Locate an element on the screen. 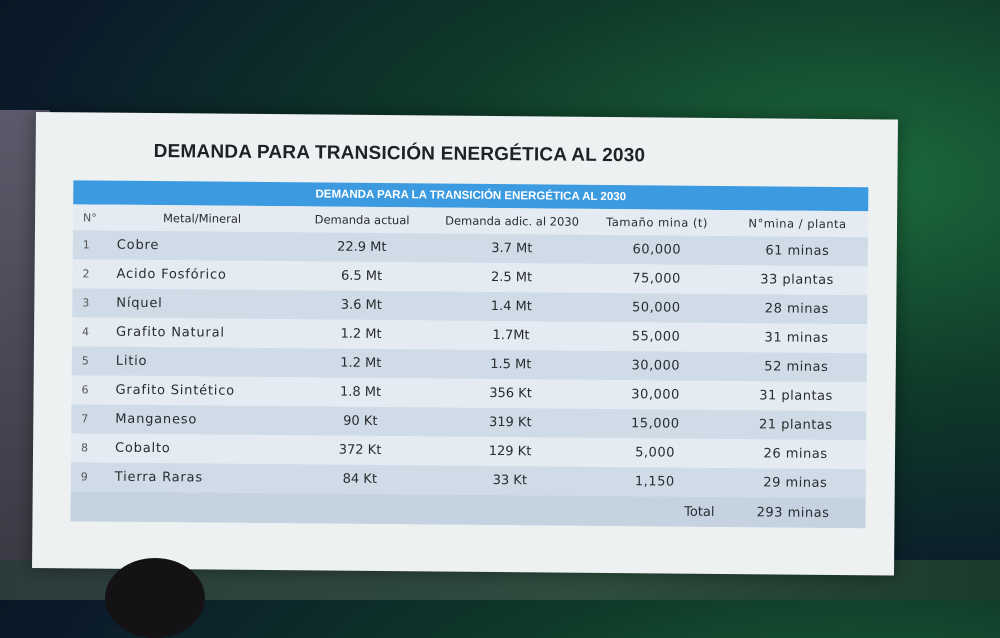  table-total-row: Total 293 minas is located at coordinates (468, 510).